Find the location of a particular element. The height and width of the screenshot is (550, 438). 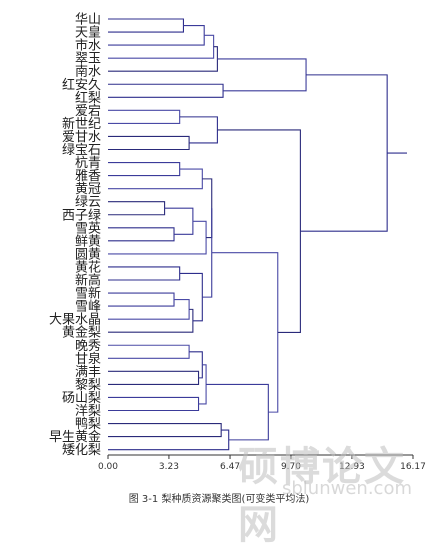

leaf-label: 雪峰 is located at coordinates (88, 307).